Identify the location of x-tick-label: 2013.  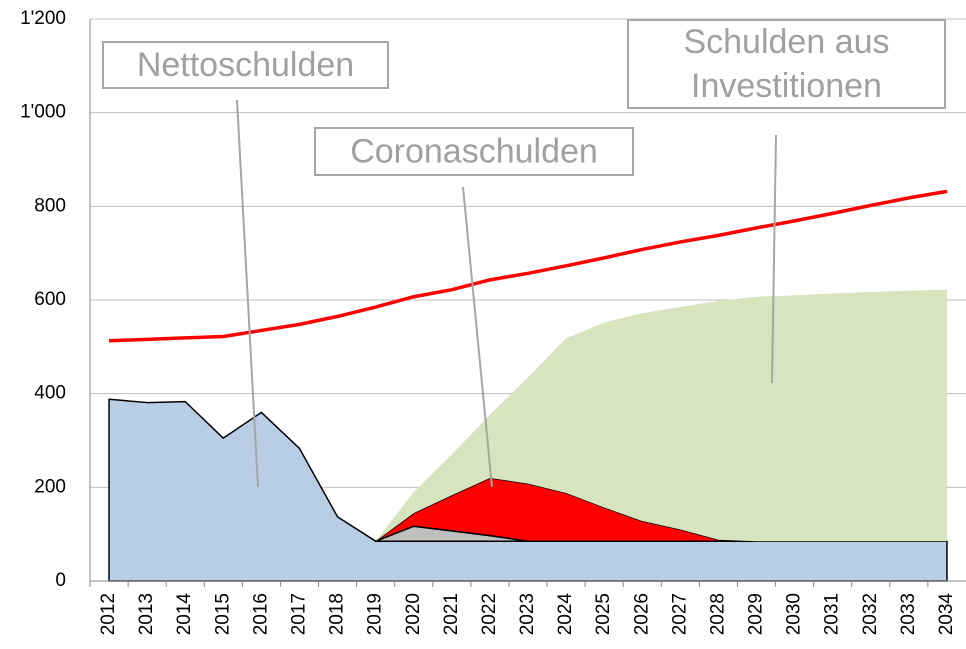
(146, 614).